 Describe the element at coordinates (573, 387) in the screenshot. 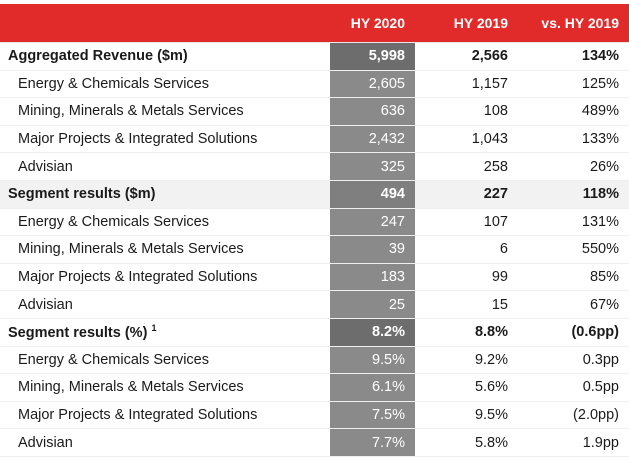

I see `vs-value: 0.5pp` at that location.